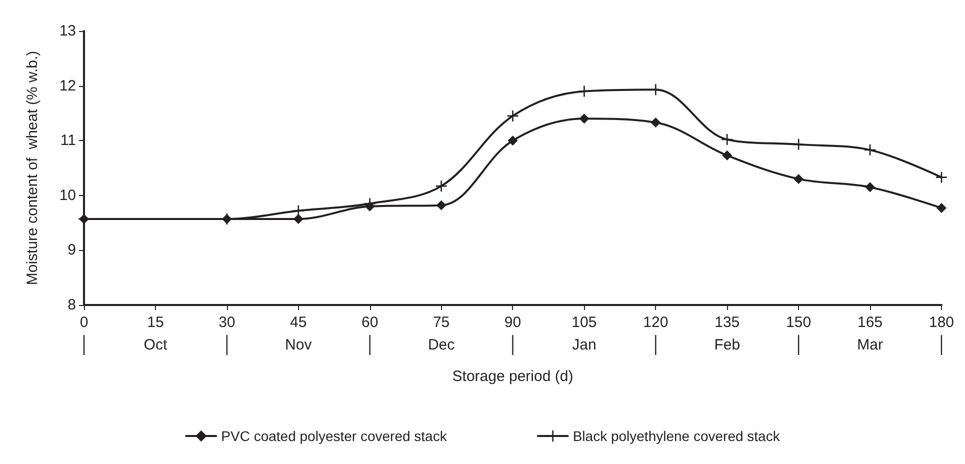 This screenshot has width=965, height=464. What do you see at coordinates (513, 322) in the screenshot?
I see `x-tick-label: 90` at bounding box center [513, 322].